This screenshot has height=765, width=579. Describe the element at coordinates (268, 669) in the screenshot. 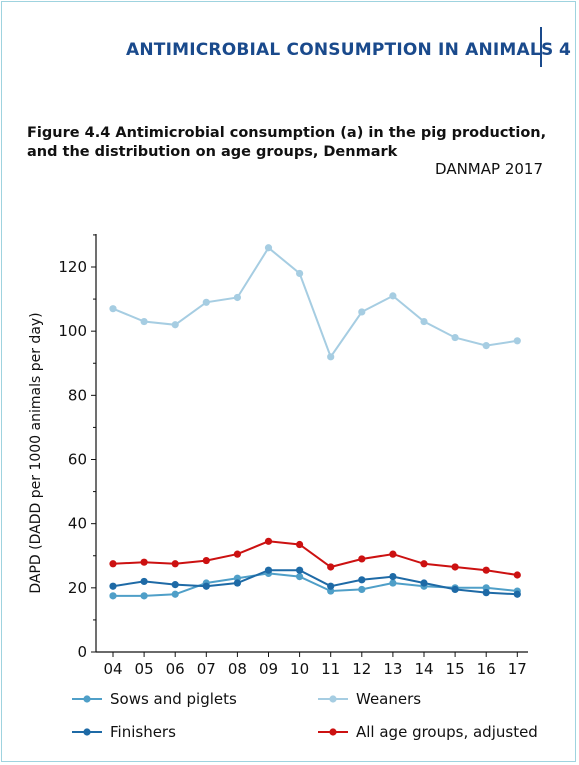

I see `x-tick-label: 09` at that location.